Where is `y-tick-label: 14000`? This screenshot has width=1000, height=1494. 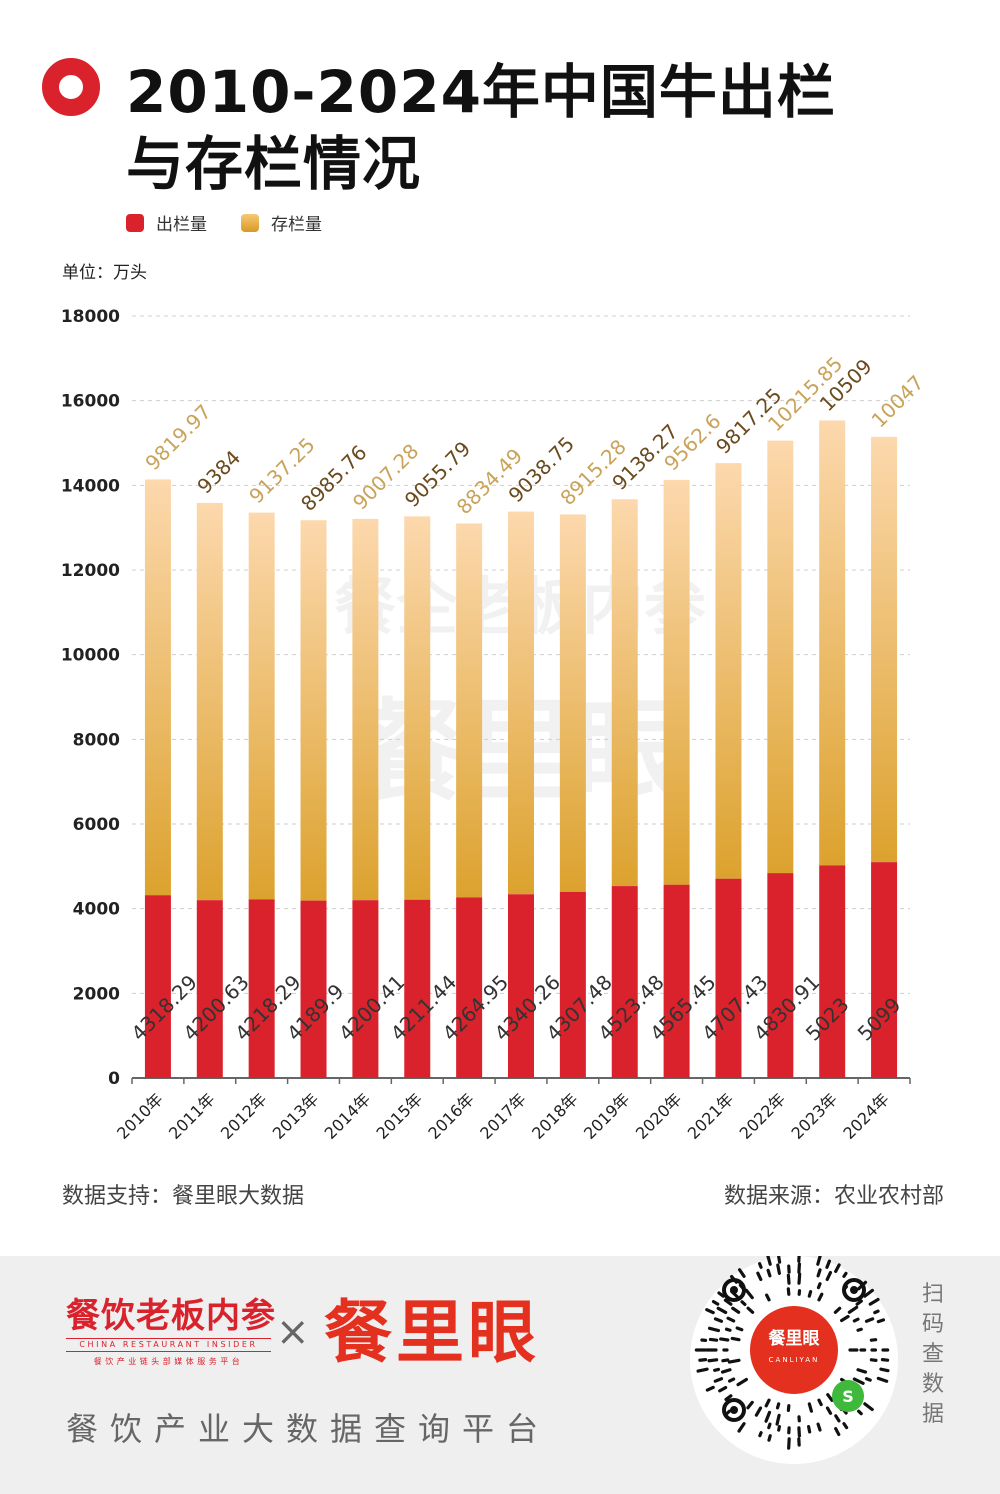
y-tick-label: 14000 is located at coordinates (90, 486).